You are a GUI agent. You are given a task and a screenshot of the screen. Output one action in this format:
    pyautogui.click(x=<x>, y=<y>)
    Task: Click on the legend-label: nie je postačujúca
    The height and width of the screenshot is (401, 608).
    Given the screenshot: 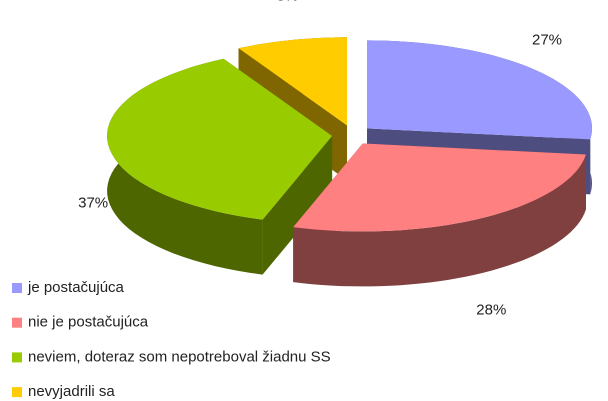 What is the action you would take?
    pyautogui.click(x=88, y=322)
    